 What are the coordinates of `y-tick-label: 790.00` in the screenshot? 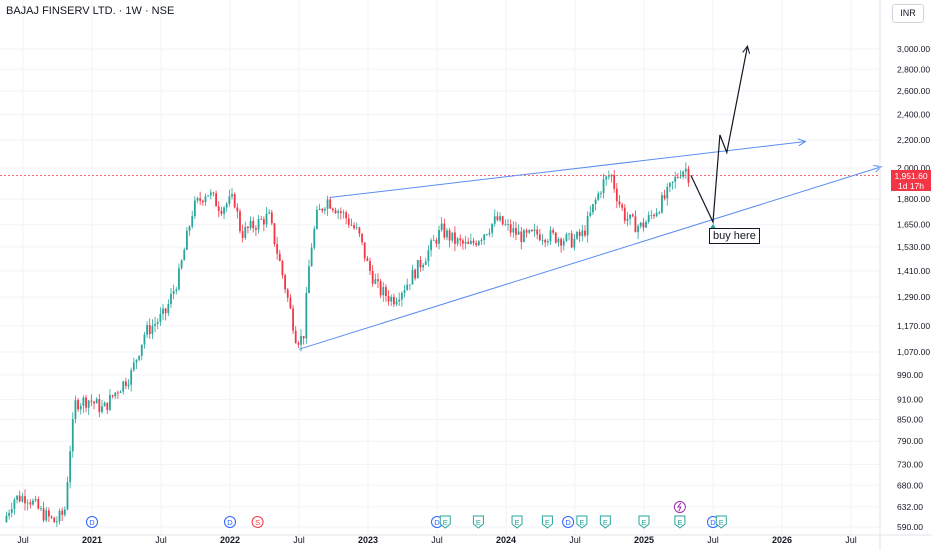 It's located at (910, 441).